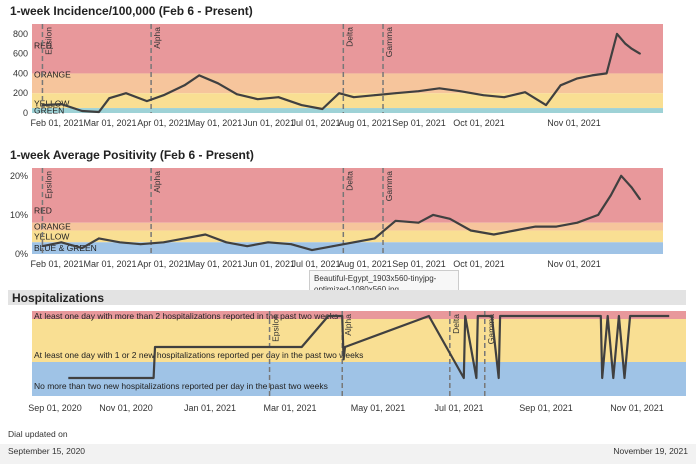  Describe the element at coordinates (58, 298) in the screenshot. I see `chart3-title: Hospitalizations` at that location.